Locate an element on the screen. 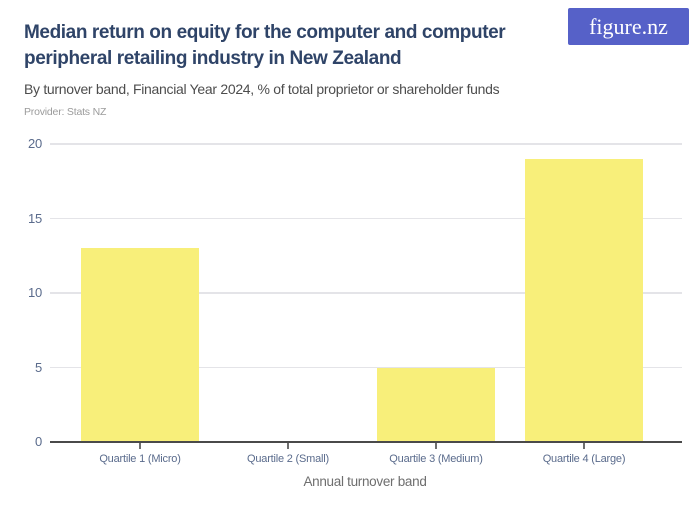 This screenshot has height=525, width=700. y-tick-label-0: 0 is located at coordinates (38, 441).